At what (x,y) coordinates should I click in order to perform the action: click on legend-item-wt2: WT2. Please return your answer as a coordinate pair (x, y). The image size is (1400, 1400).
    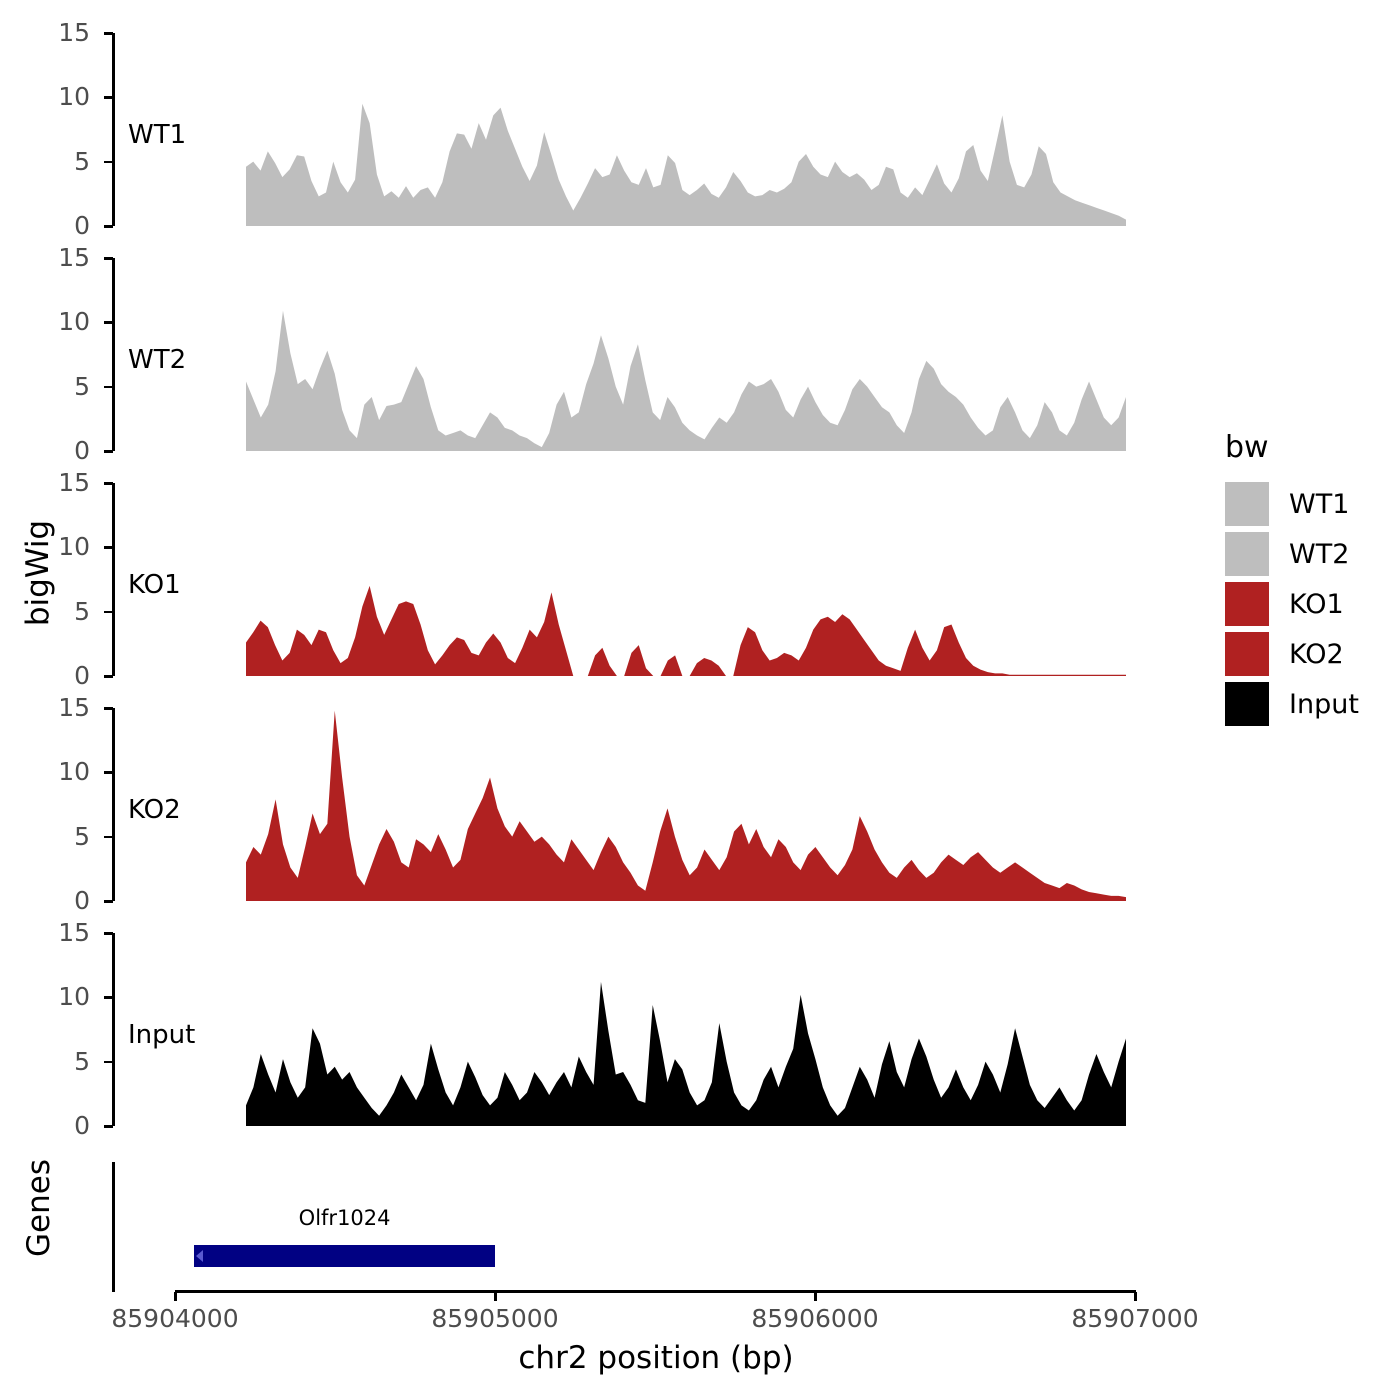
    Looking at the image, I should click on (1287, 554).